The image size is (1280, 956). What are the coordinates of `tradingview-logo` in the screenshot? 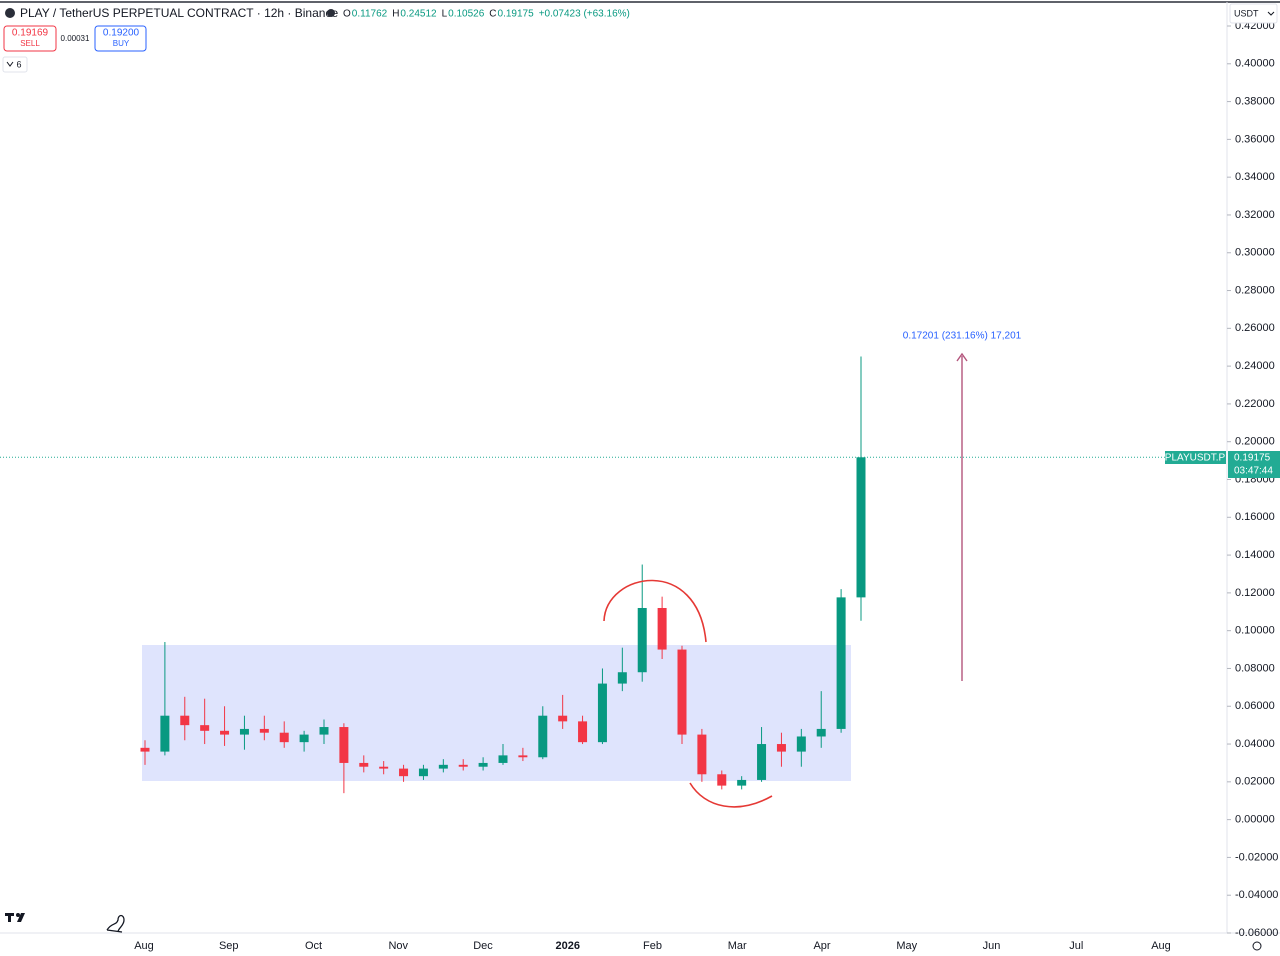 It's located at (15, 917).